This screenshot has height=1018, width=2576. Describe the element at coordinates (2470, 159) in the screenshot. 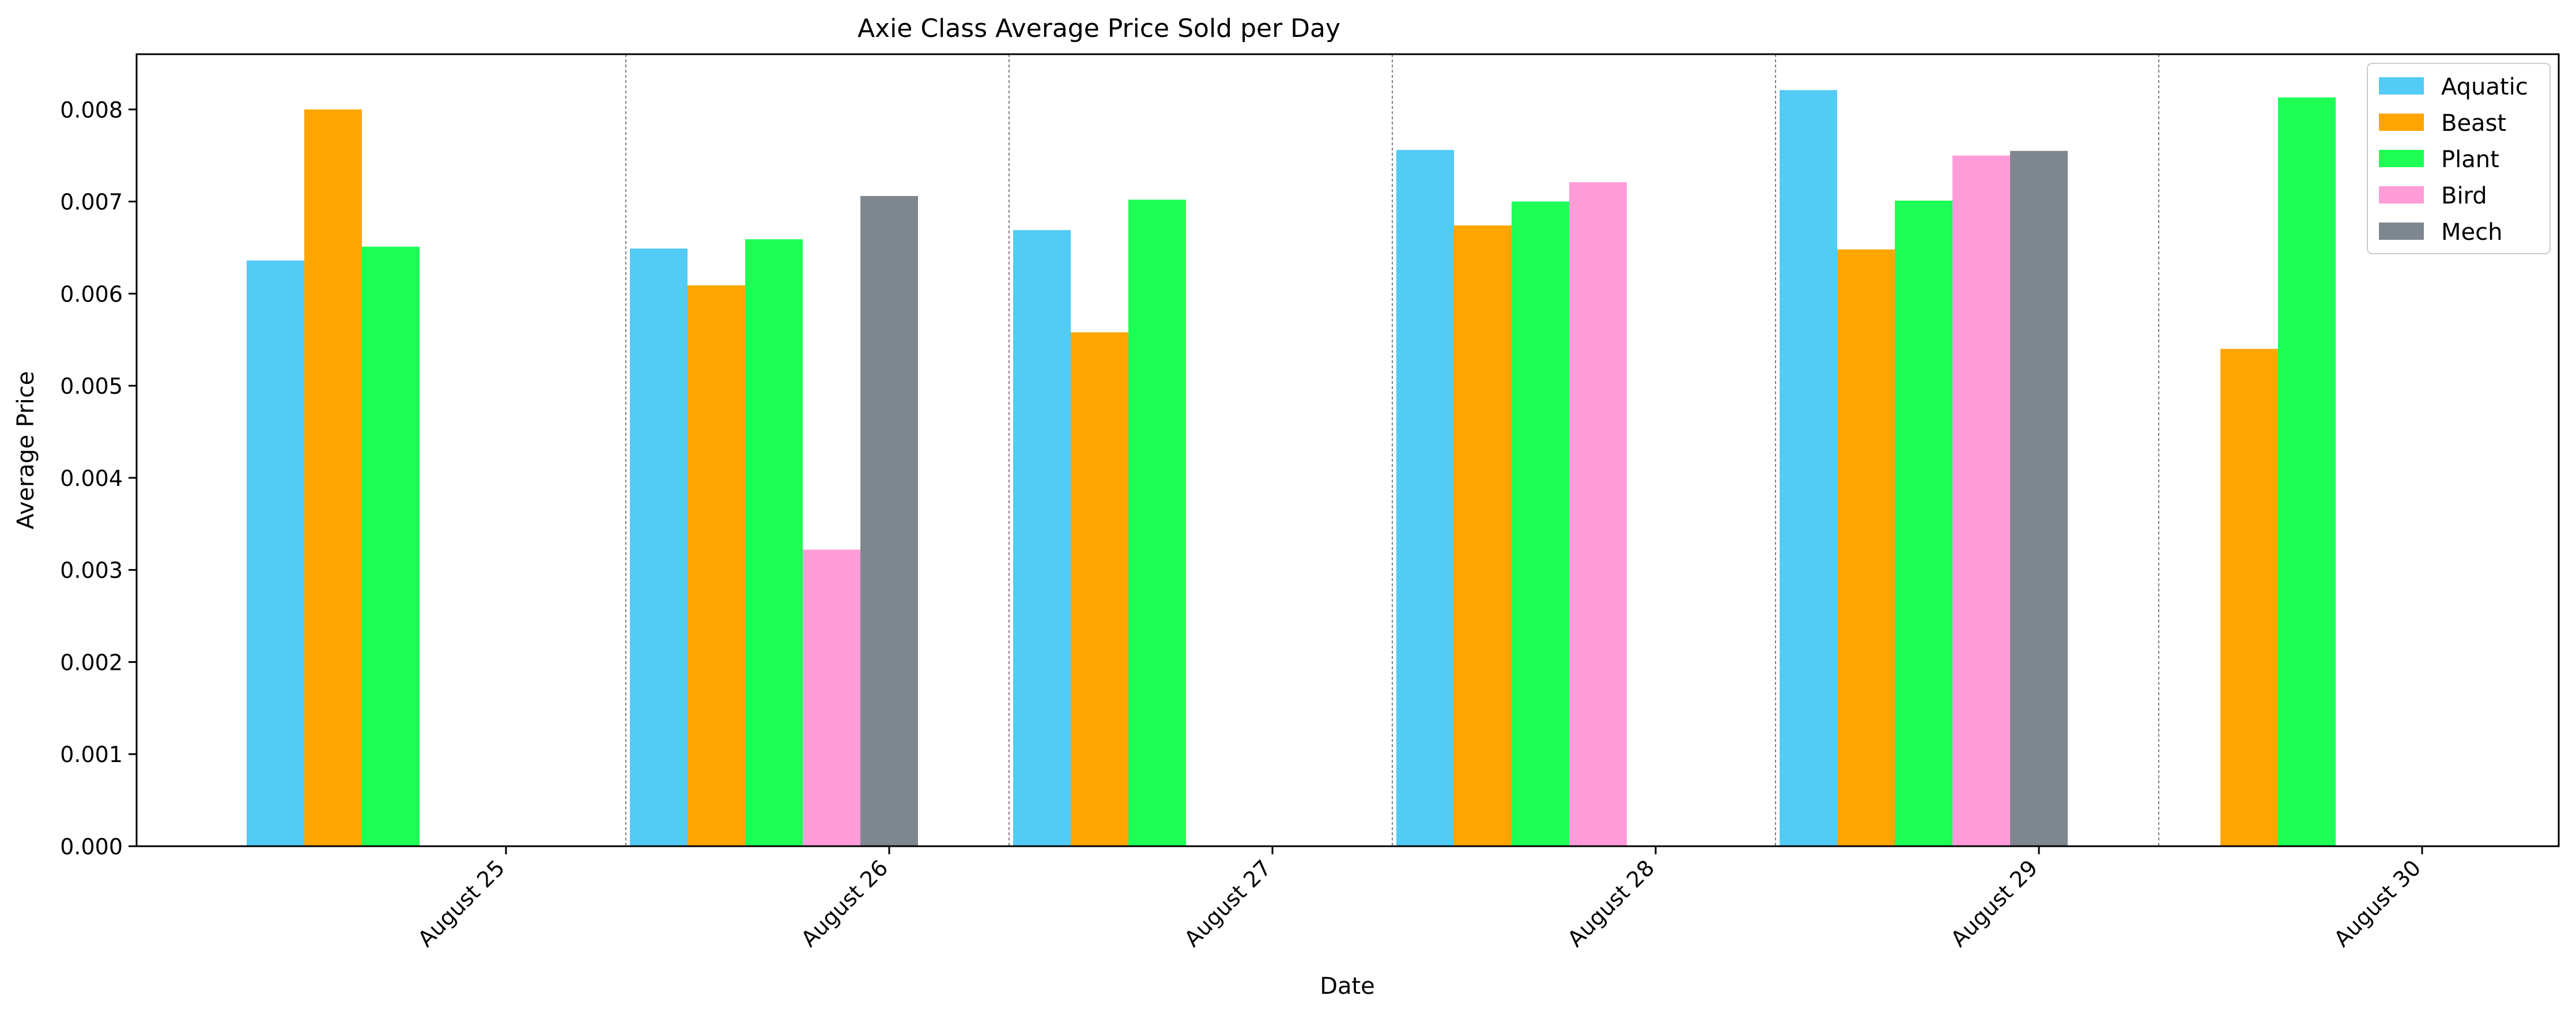

I see `legend-label-plant: Plant` at that location.